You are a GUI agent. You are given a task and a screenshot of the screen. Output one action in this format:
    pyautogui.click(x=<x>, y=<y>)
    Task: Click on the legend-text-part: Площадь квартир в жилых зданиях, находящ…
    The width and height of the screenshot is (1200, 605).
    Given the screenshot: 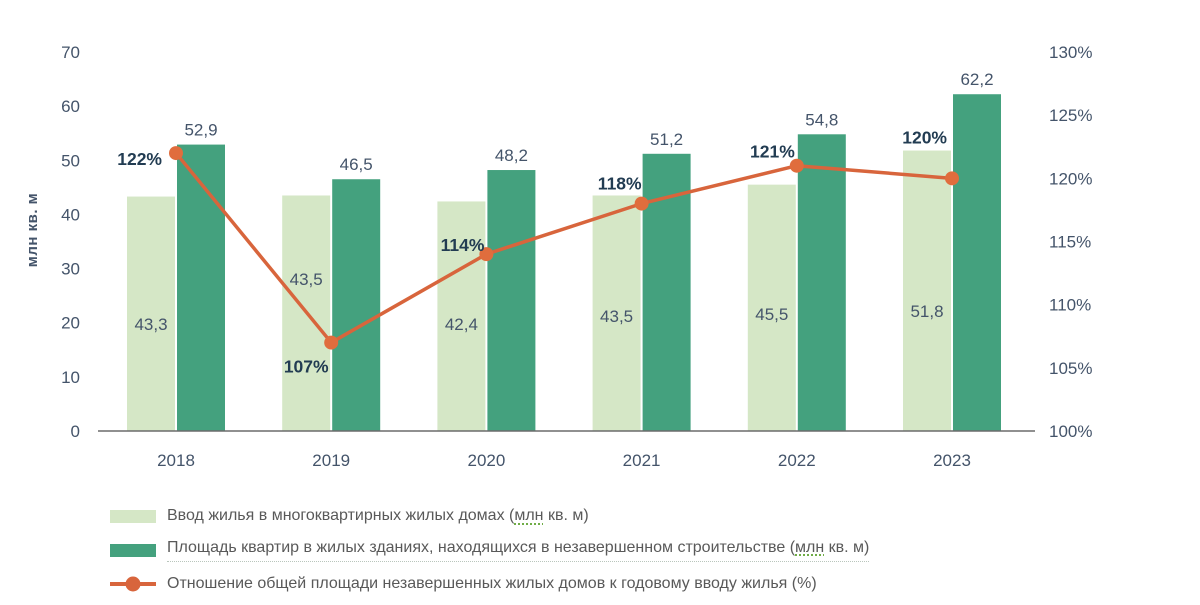 What is the action you would take?
    pyautogui.click(x=481, y=547)
    